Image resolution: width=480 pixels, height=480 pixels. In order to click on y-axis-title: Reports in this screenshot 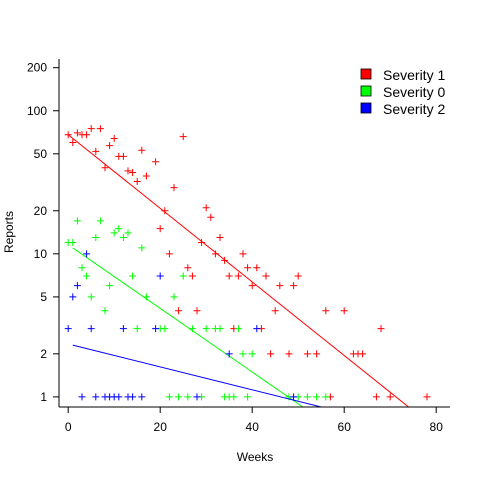, I will do `click(9, 232)`.